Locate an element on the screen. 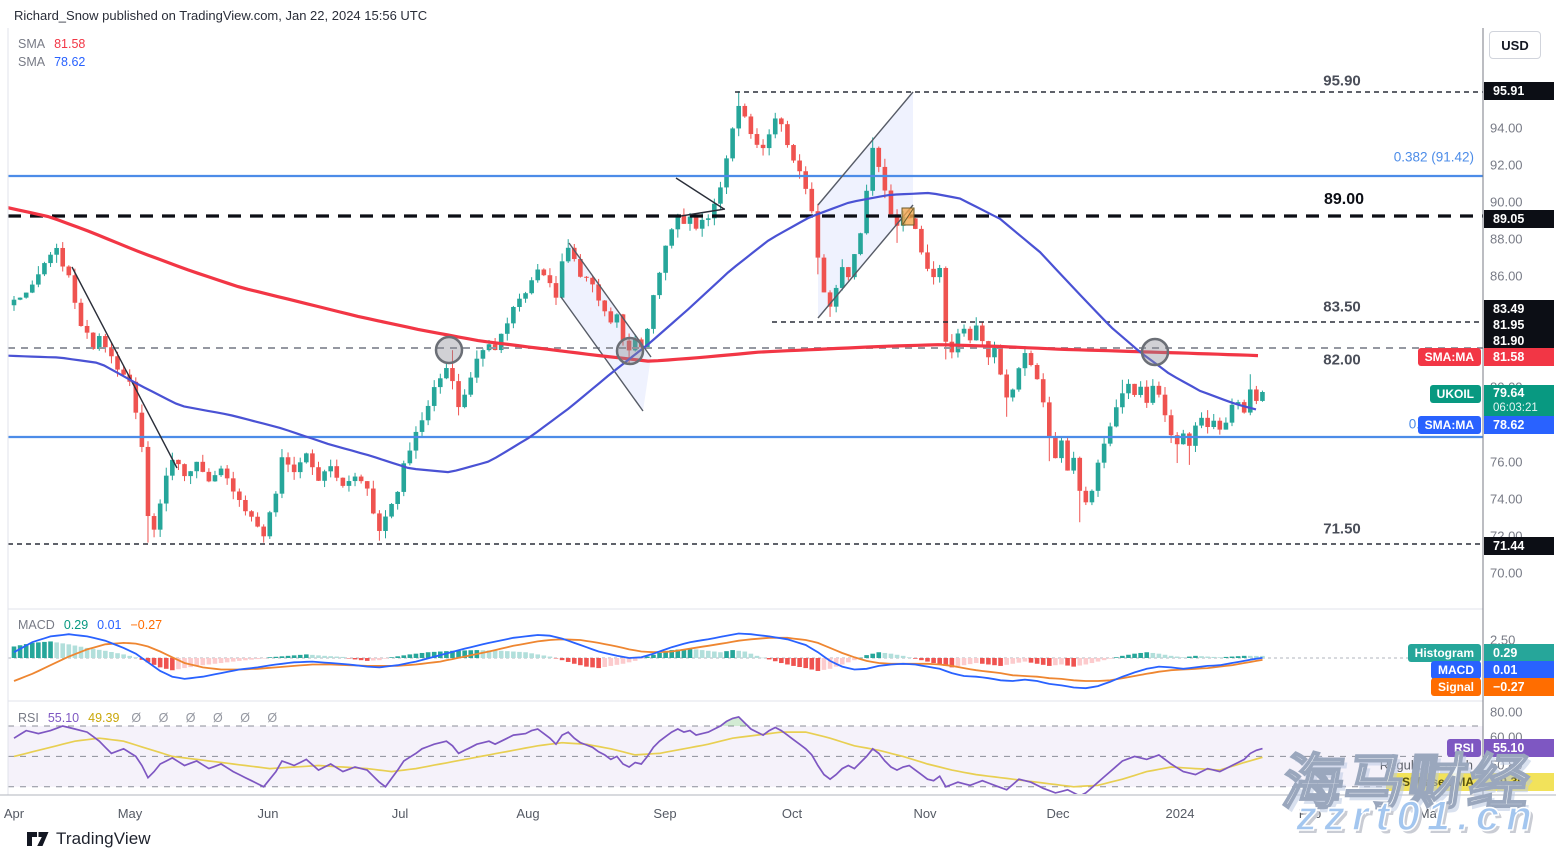 The height and width of the screenshot is (857, 1556). time-label: 2024 is located at coordinates (1180, 813).